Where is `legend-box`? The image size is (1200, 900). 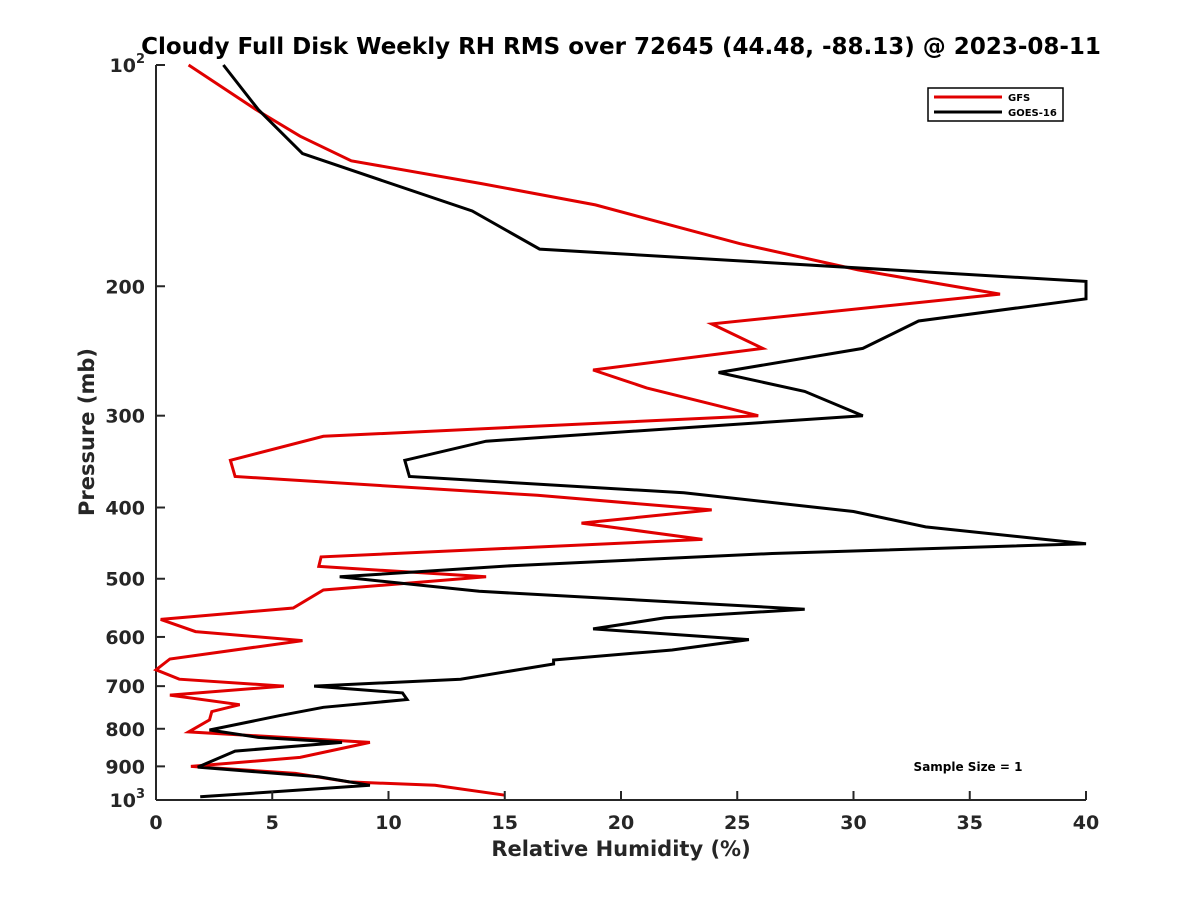 legend-box is located at coordinates (995, 104).